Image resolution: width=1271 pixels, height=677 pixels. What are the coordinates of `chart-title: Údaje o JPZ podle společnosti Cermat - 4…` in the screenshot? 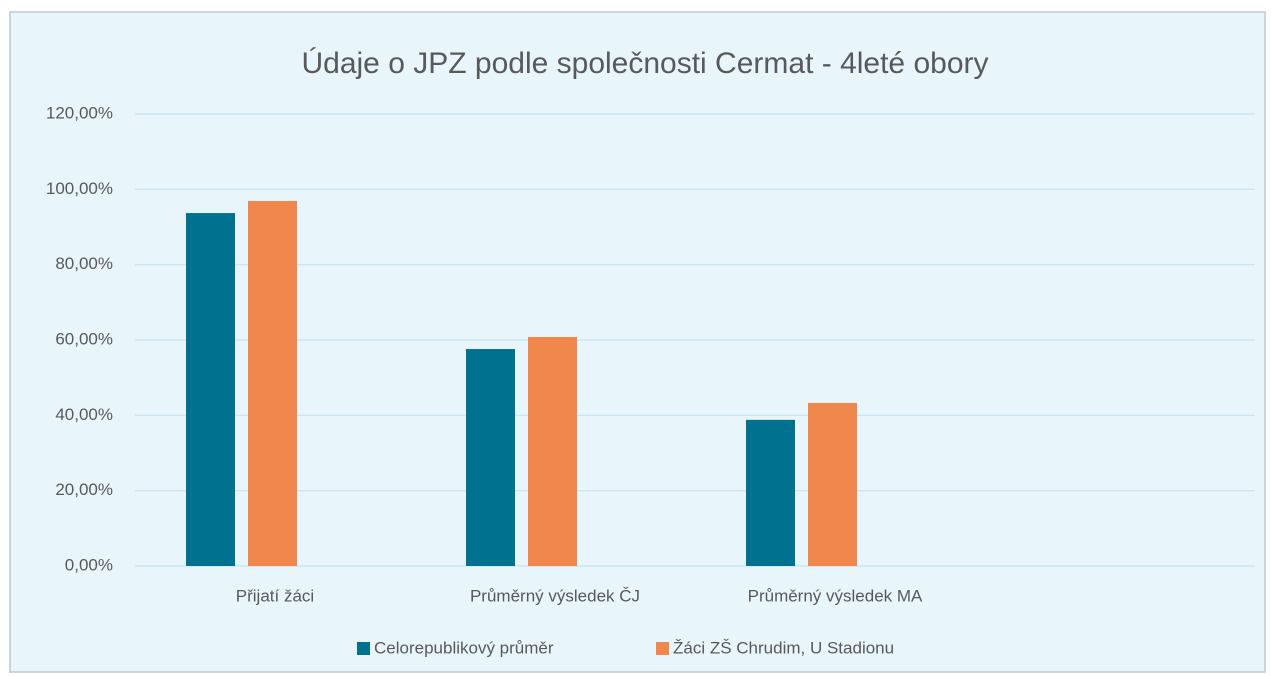 It's located at (644, 63).